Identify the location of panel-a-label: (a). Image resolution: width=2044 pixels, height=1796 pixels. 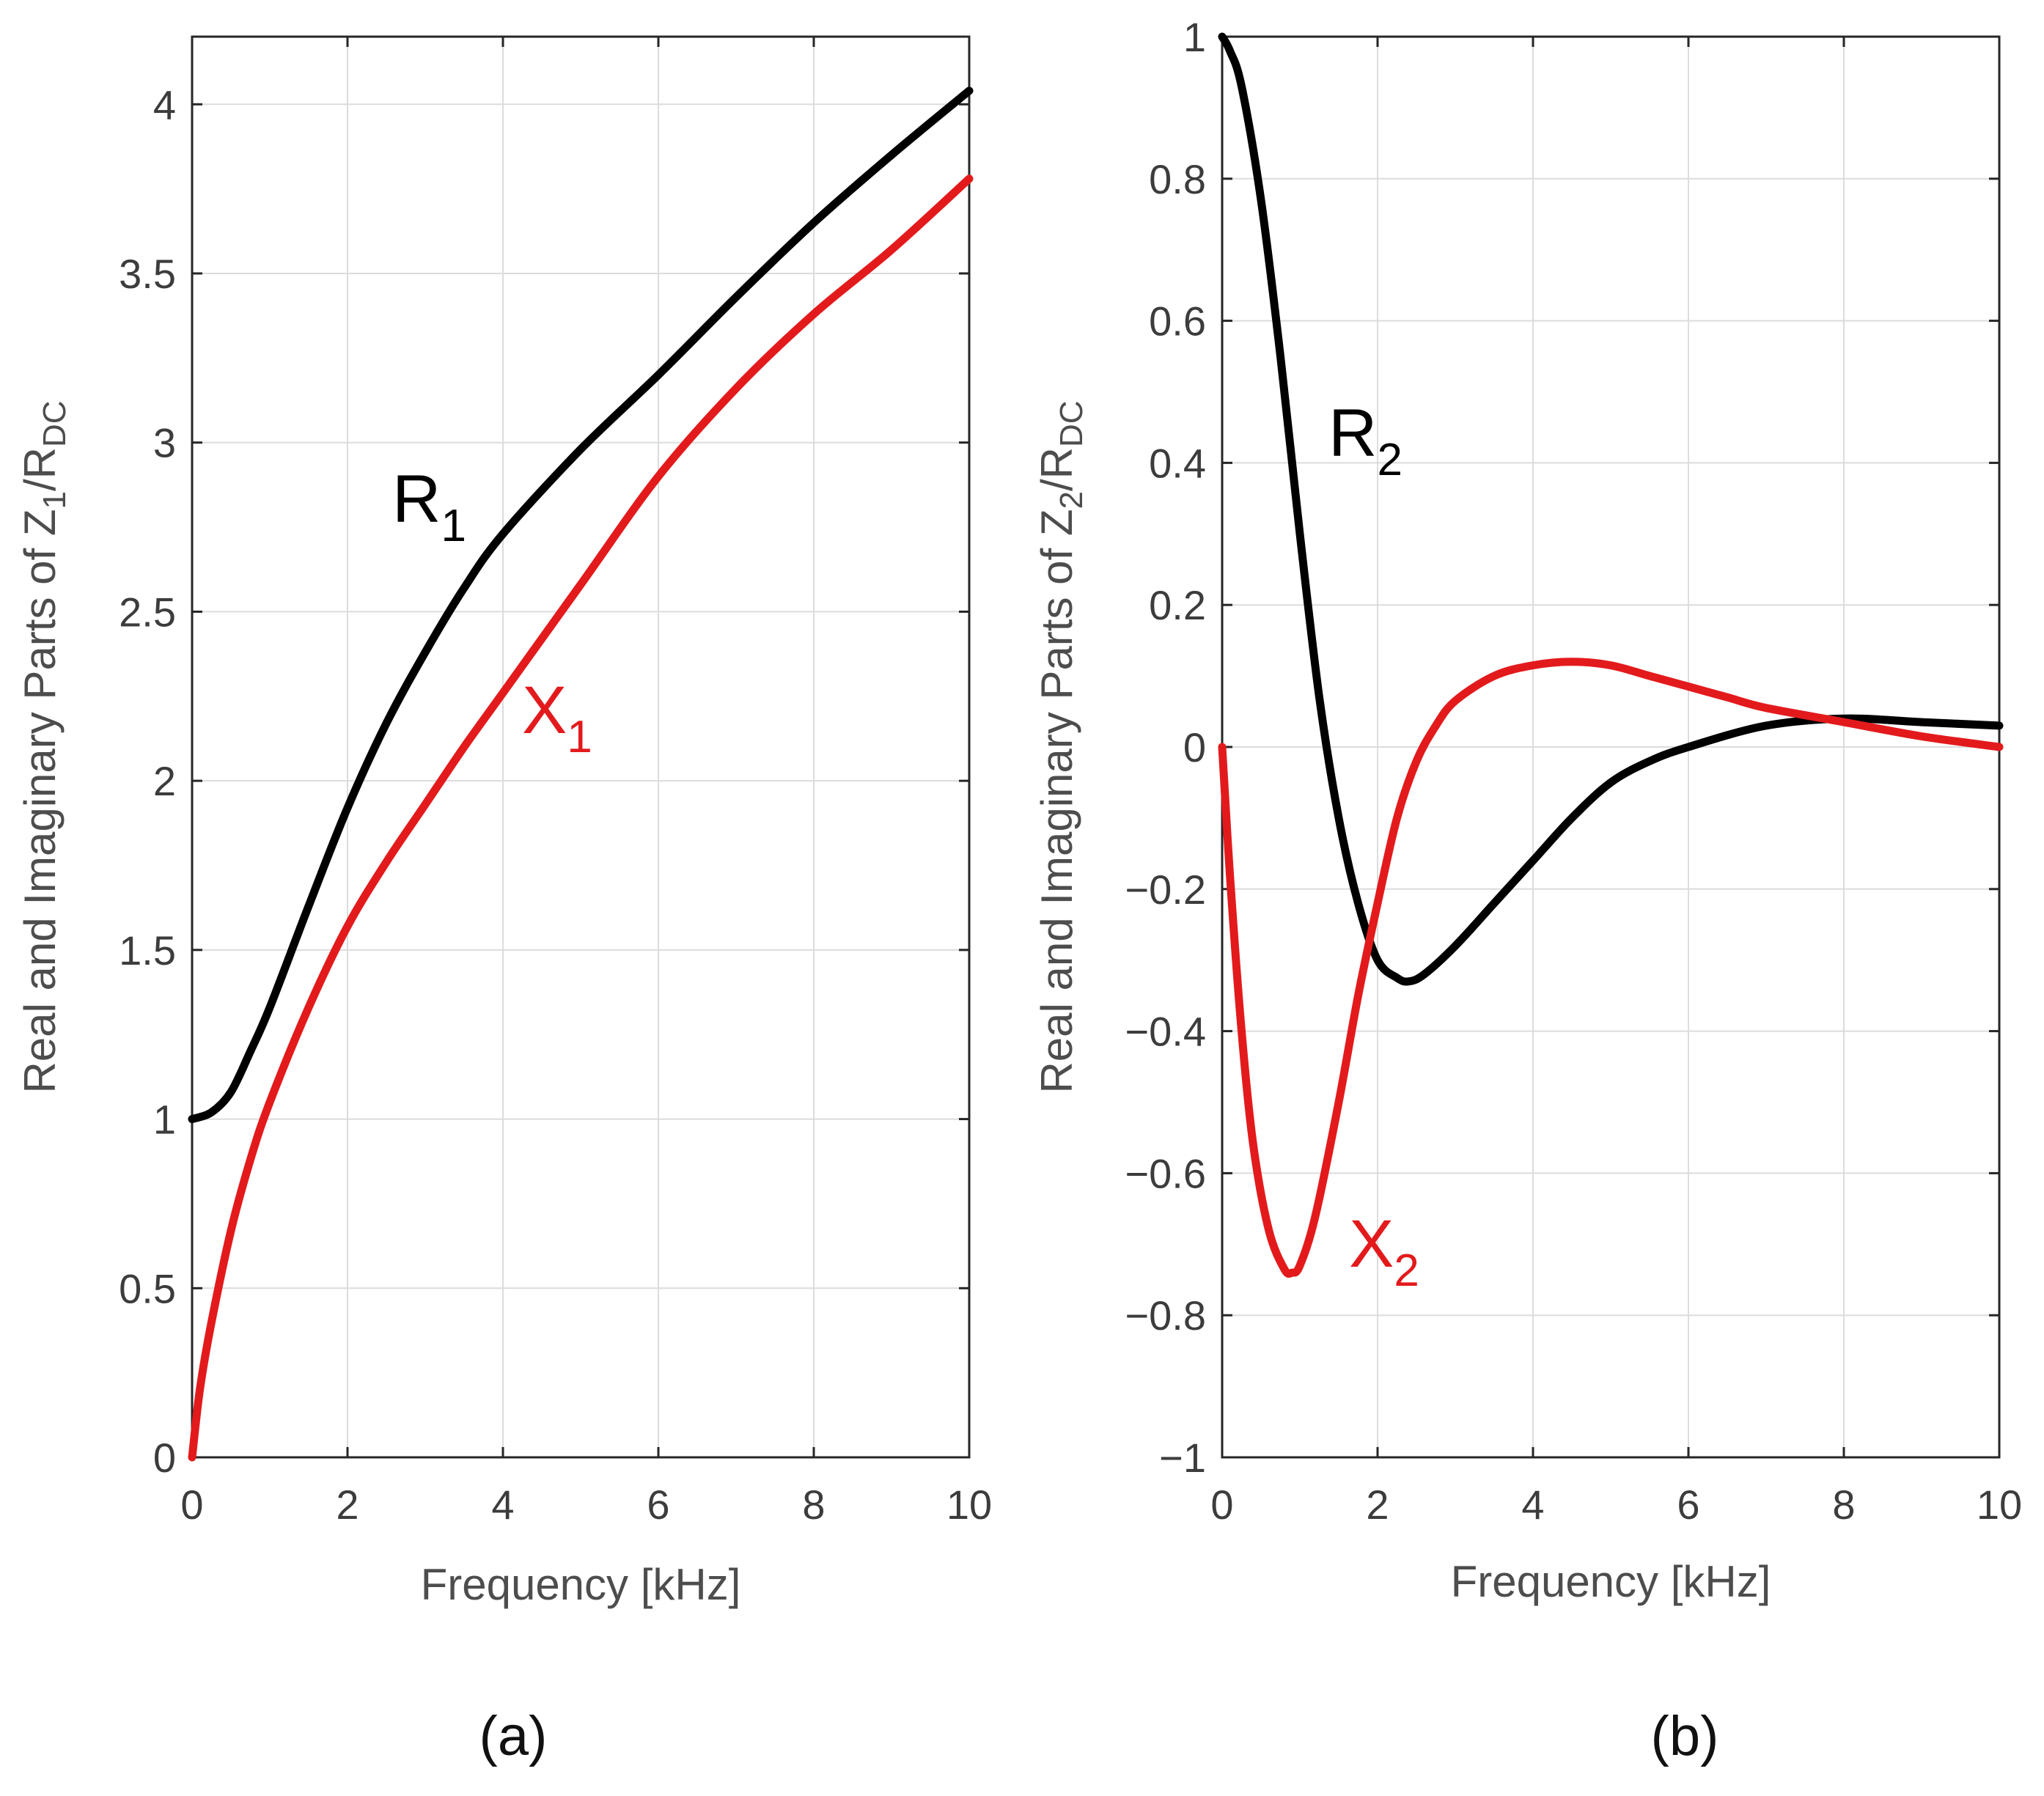
(513, 1736).